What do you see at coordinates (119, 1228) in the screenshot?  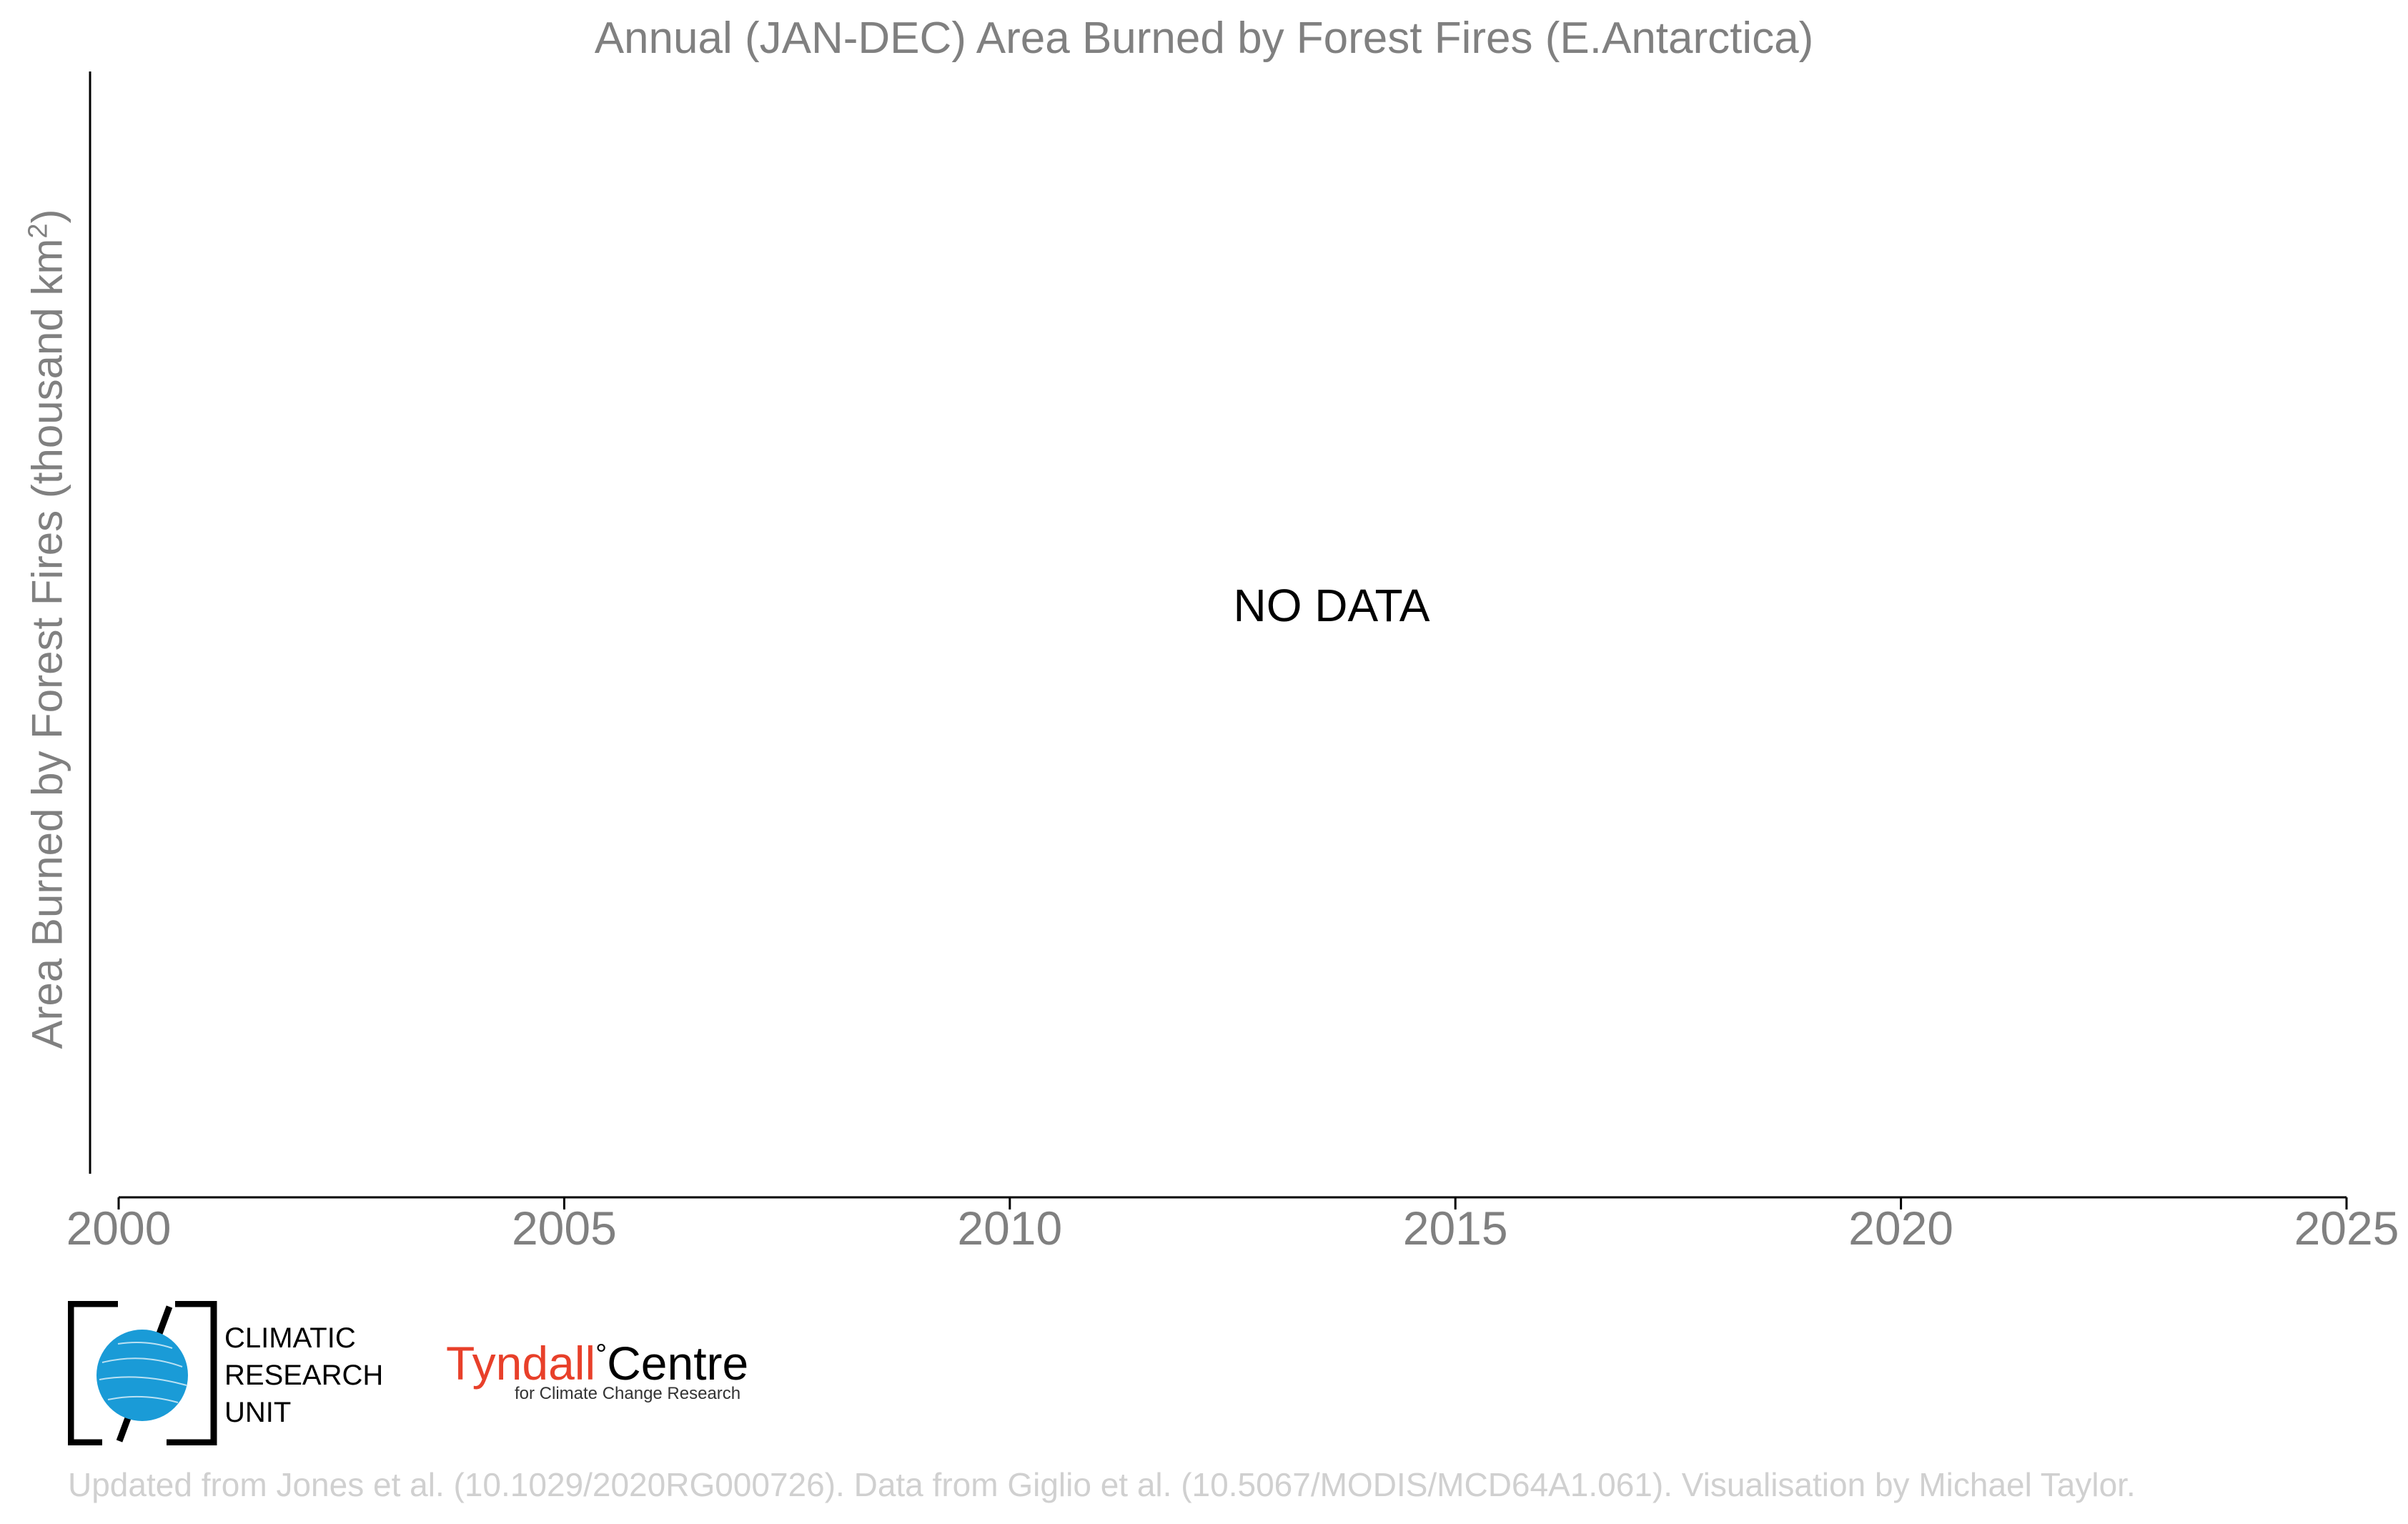 I see `x-tick-label: 2000` at bounding box center [119, 1228].